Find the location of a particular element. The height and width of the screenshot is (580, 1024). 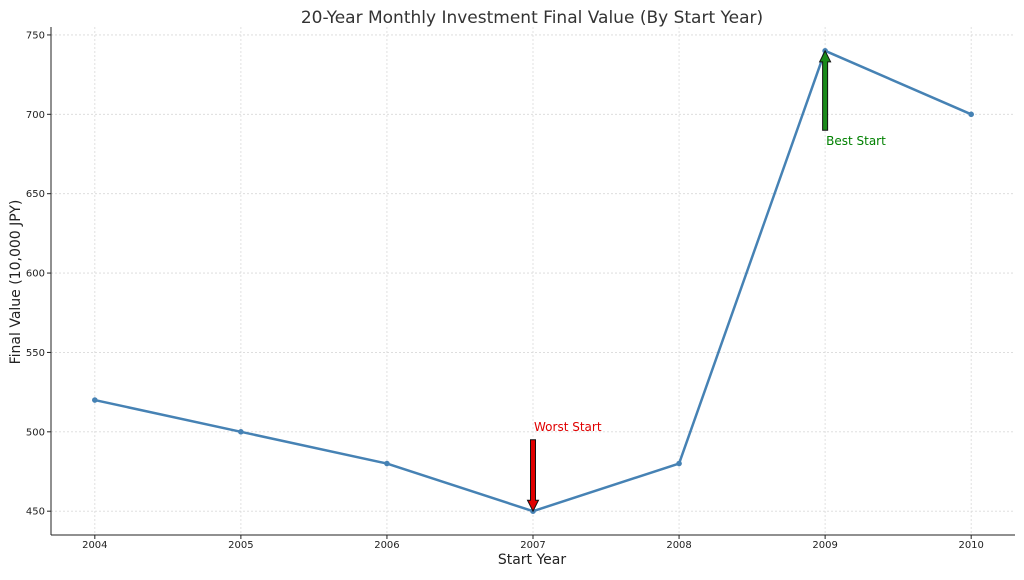

x-tick-label: 2009 is located at coordinates (824, 545).